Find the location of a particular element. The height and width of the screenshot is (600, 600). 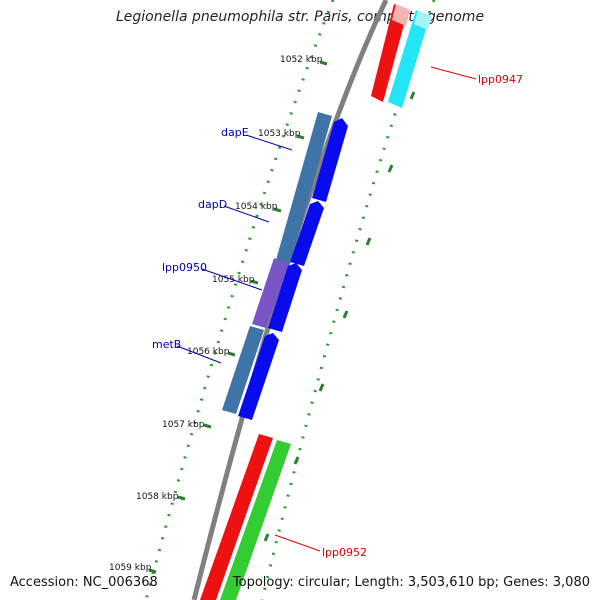

leader-line-dapE is located at coordinates (269, 142).